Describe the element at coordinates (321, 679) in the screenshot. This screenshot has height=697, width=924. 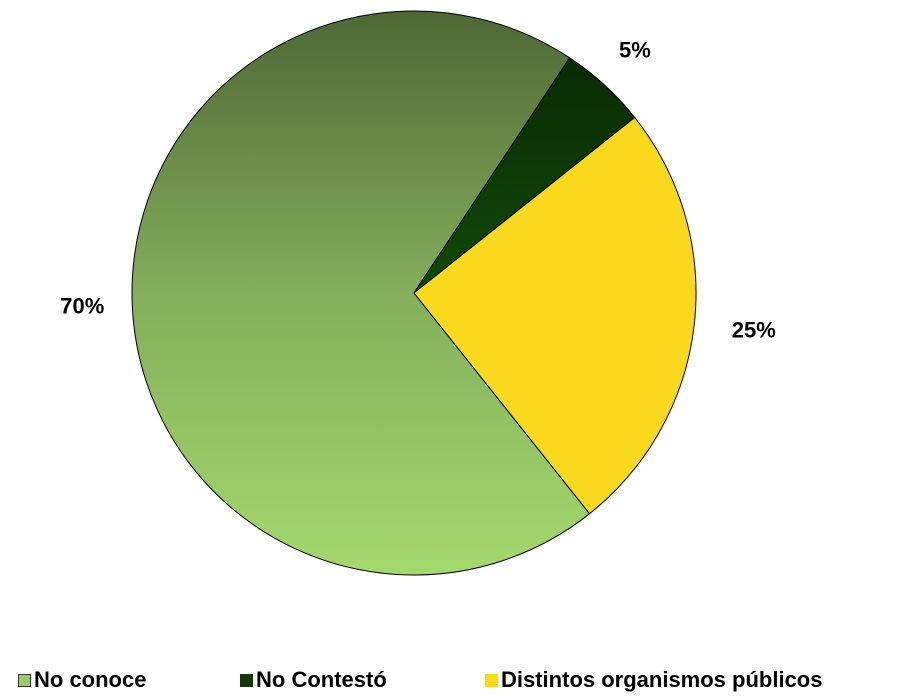
I see `legend-label: No Contestó` at that location.